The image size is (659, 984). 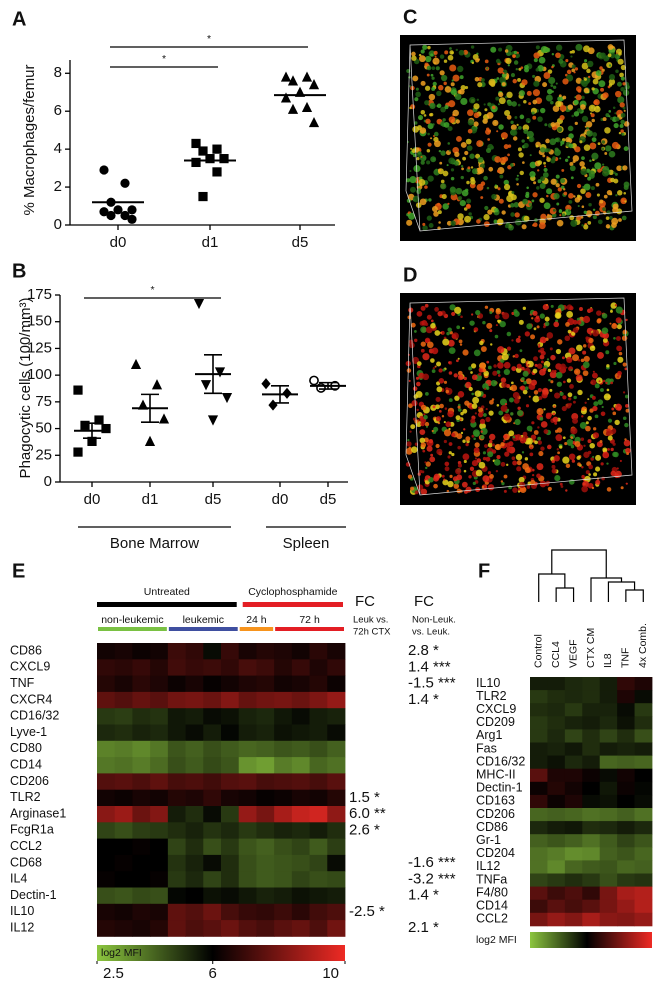 What do you see at coordinates (292, 592) in the screenshot?
I see `header-label: Cyclophosphamide` at bounding box center [292, 592].